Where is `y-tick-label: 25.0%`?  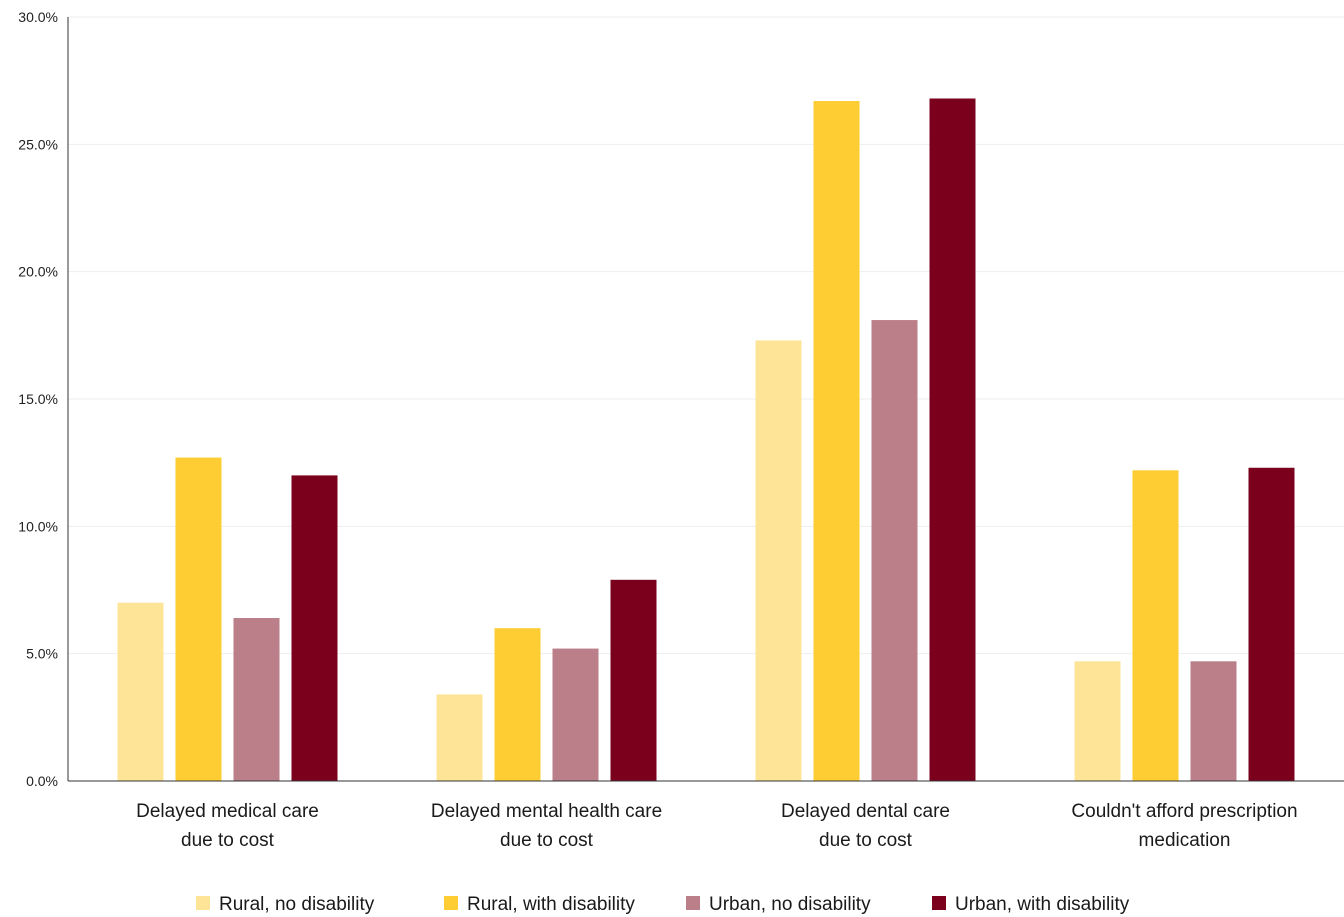 y-tick-label: 25.0% is located at coordinates (38, 144).